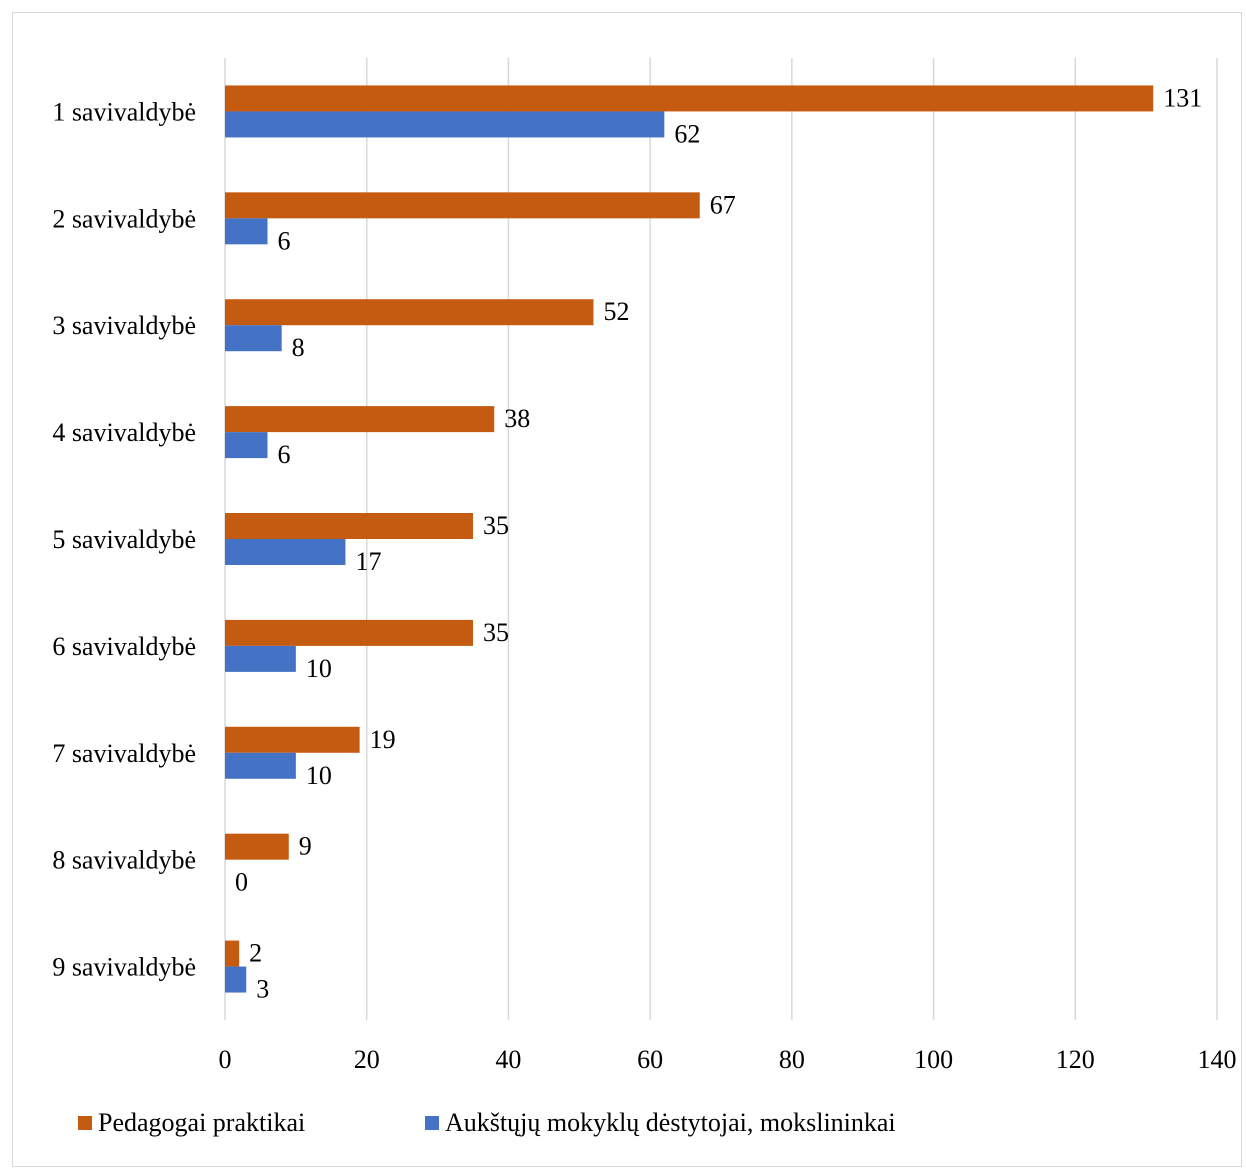 This screenshot has width=1246, height=1171. Describe the element at coordinates (124, 432) in the screenshot. I see `category-label: 4 savivaldybė` at that location.